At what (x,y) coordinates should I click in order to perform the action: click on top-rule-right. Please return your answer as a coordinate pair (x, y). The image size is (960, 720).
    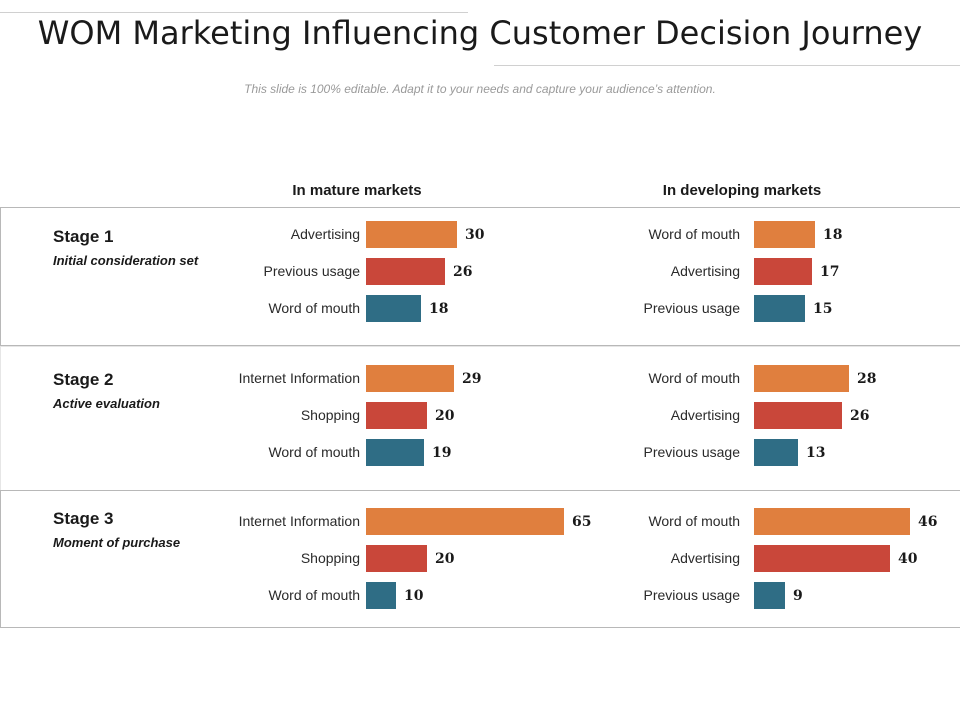
    Looking at the image, I should click on (727, 65).